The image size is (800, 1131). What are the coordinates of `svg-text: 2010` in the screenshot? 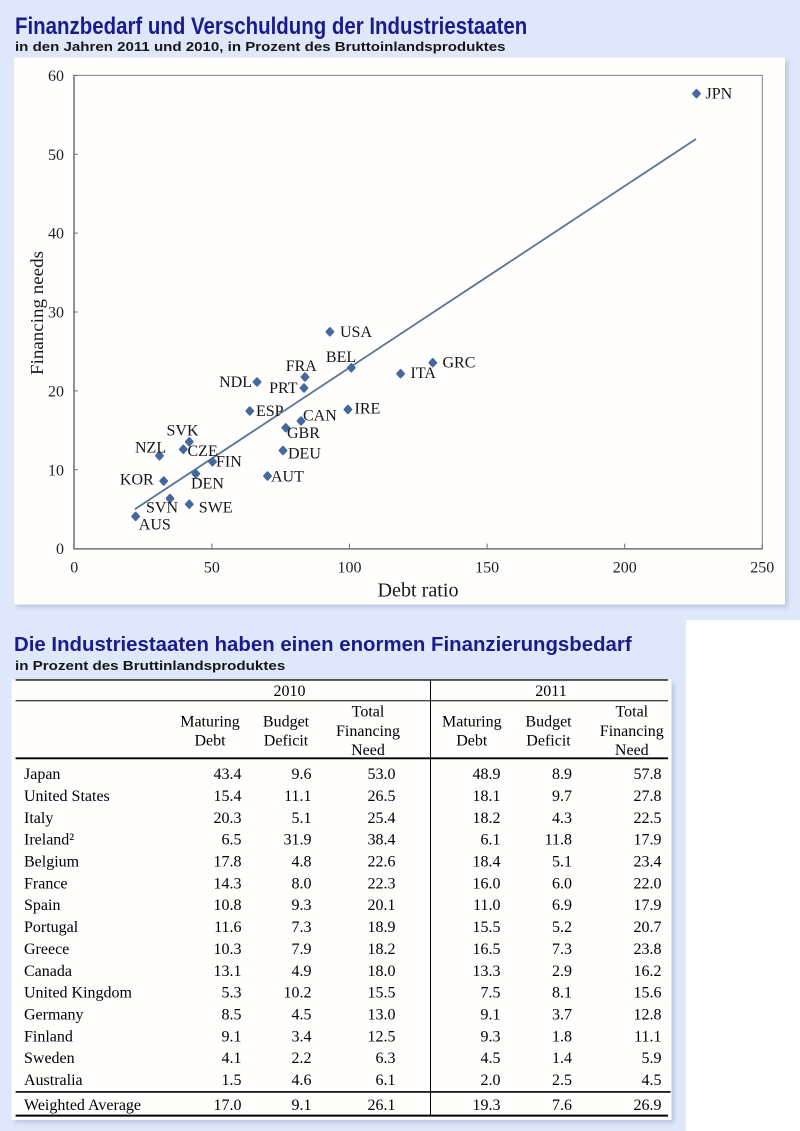 It's located at (290, 691).